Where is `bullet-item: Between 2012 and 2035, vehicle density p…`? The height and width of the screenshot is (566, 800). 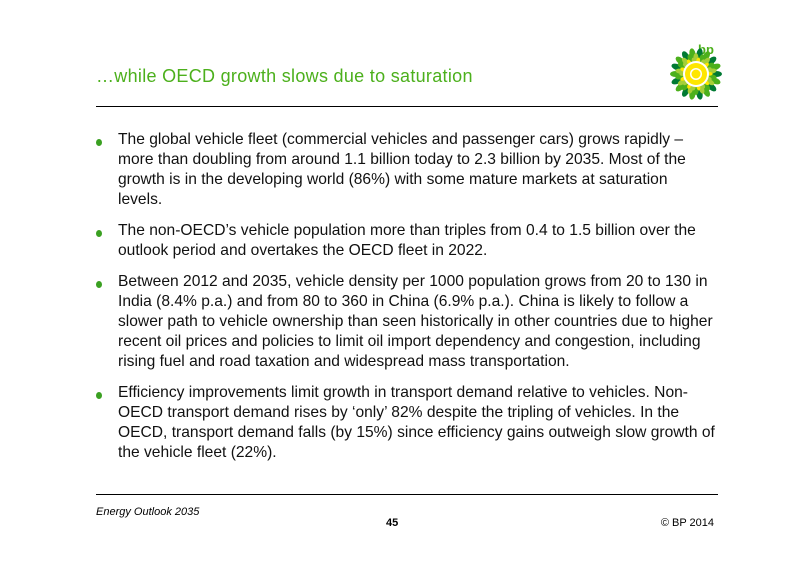 bullet-item: Between 2012 and 2035, vehicle density p… is located at coordinates (406, 322).